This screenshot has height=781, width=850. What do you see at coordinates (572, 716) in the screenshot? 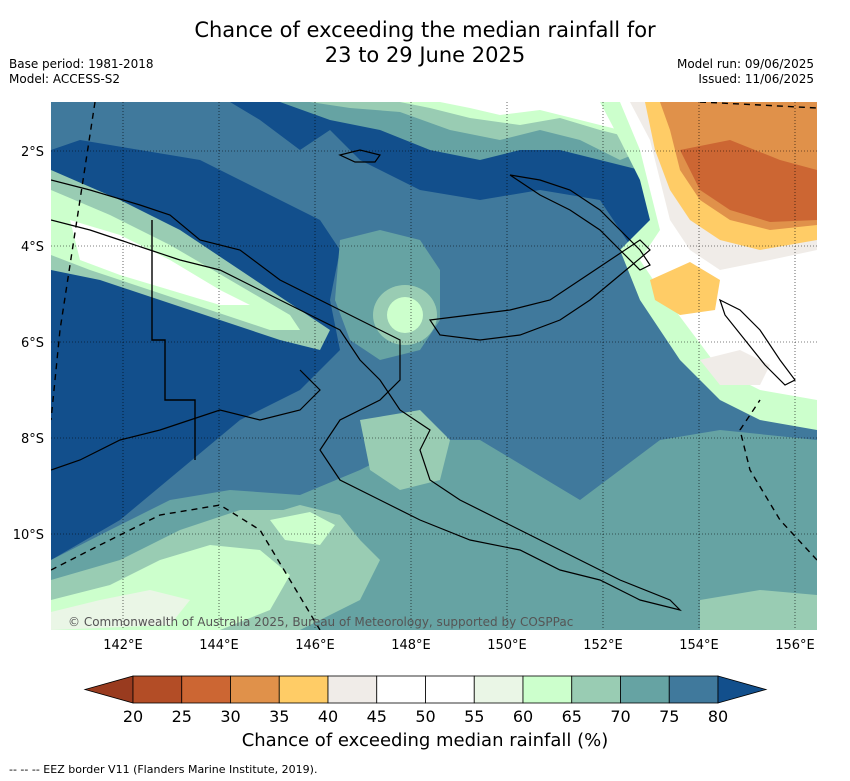
I see `colorbar-tick-label: 65` at bounding box center [572, 716].